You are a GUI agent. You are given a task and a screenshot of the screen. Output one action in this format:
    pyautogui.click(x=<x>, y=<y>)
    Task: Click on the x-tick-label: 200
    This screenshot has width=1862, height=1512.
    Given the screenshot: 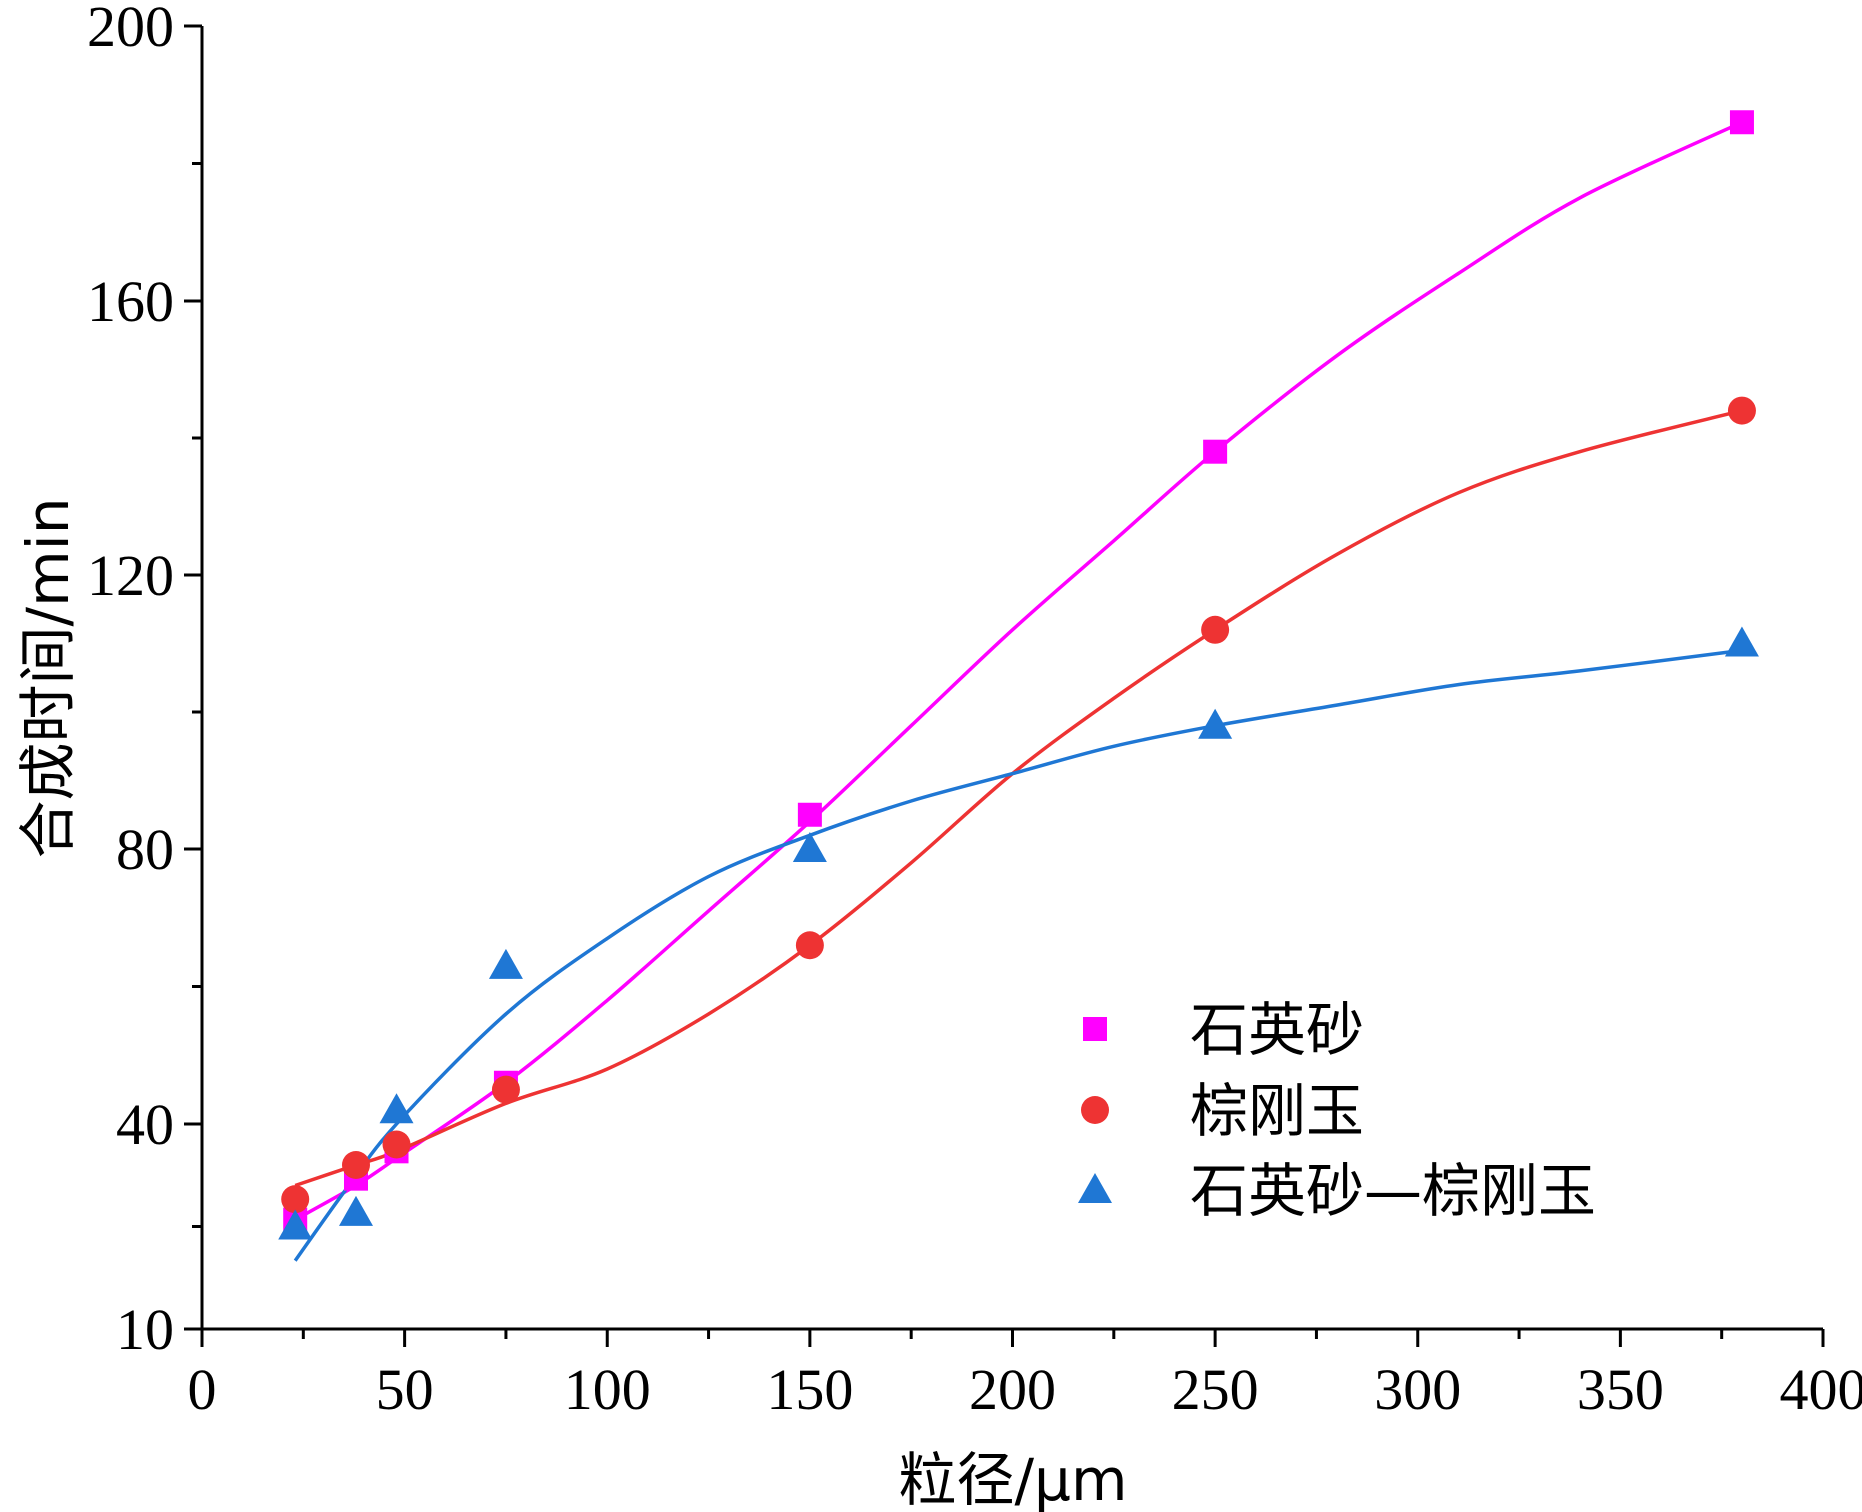 What is the action you would take?
    pyautogui.click(x=1012, y=1389)
    